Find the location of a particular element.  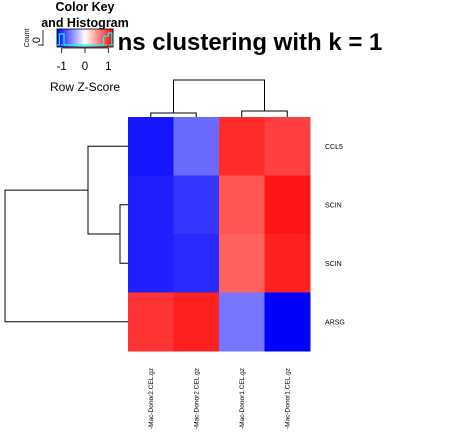

color-key-background is located at coordinates (100, 16).